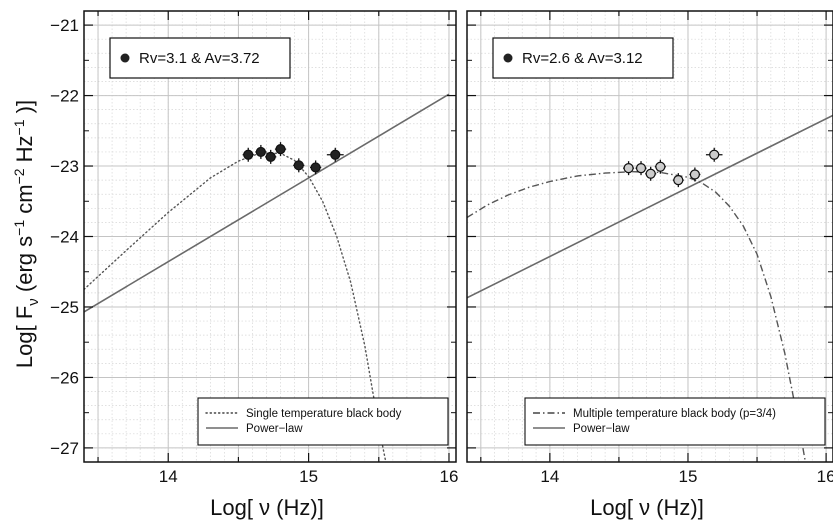 This screenshot has height=520, width=833. What do you see at coordinates (64, 307) in the screenshot?
I see `y-tick-label: −25` at bounding box center [64, 307].